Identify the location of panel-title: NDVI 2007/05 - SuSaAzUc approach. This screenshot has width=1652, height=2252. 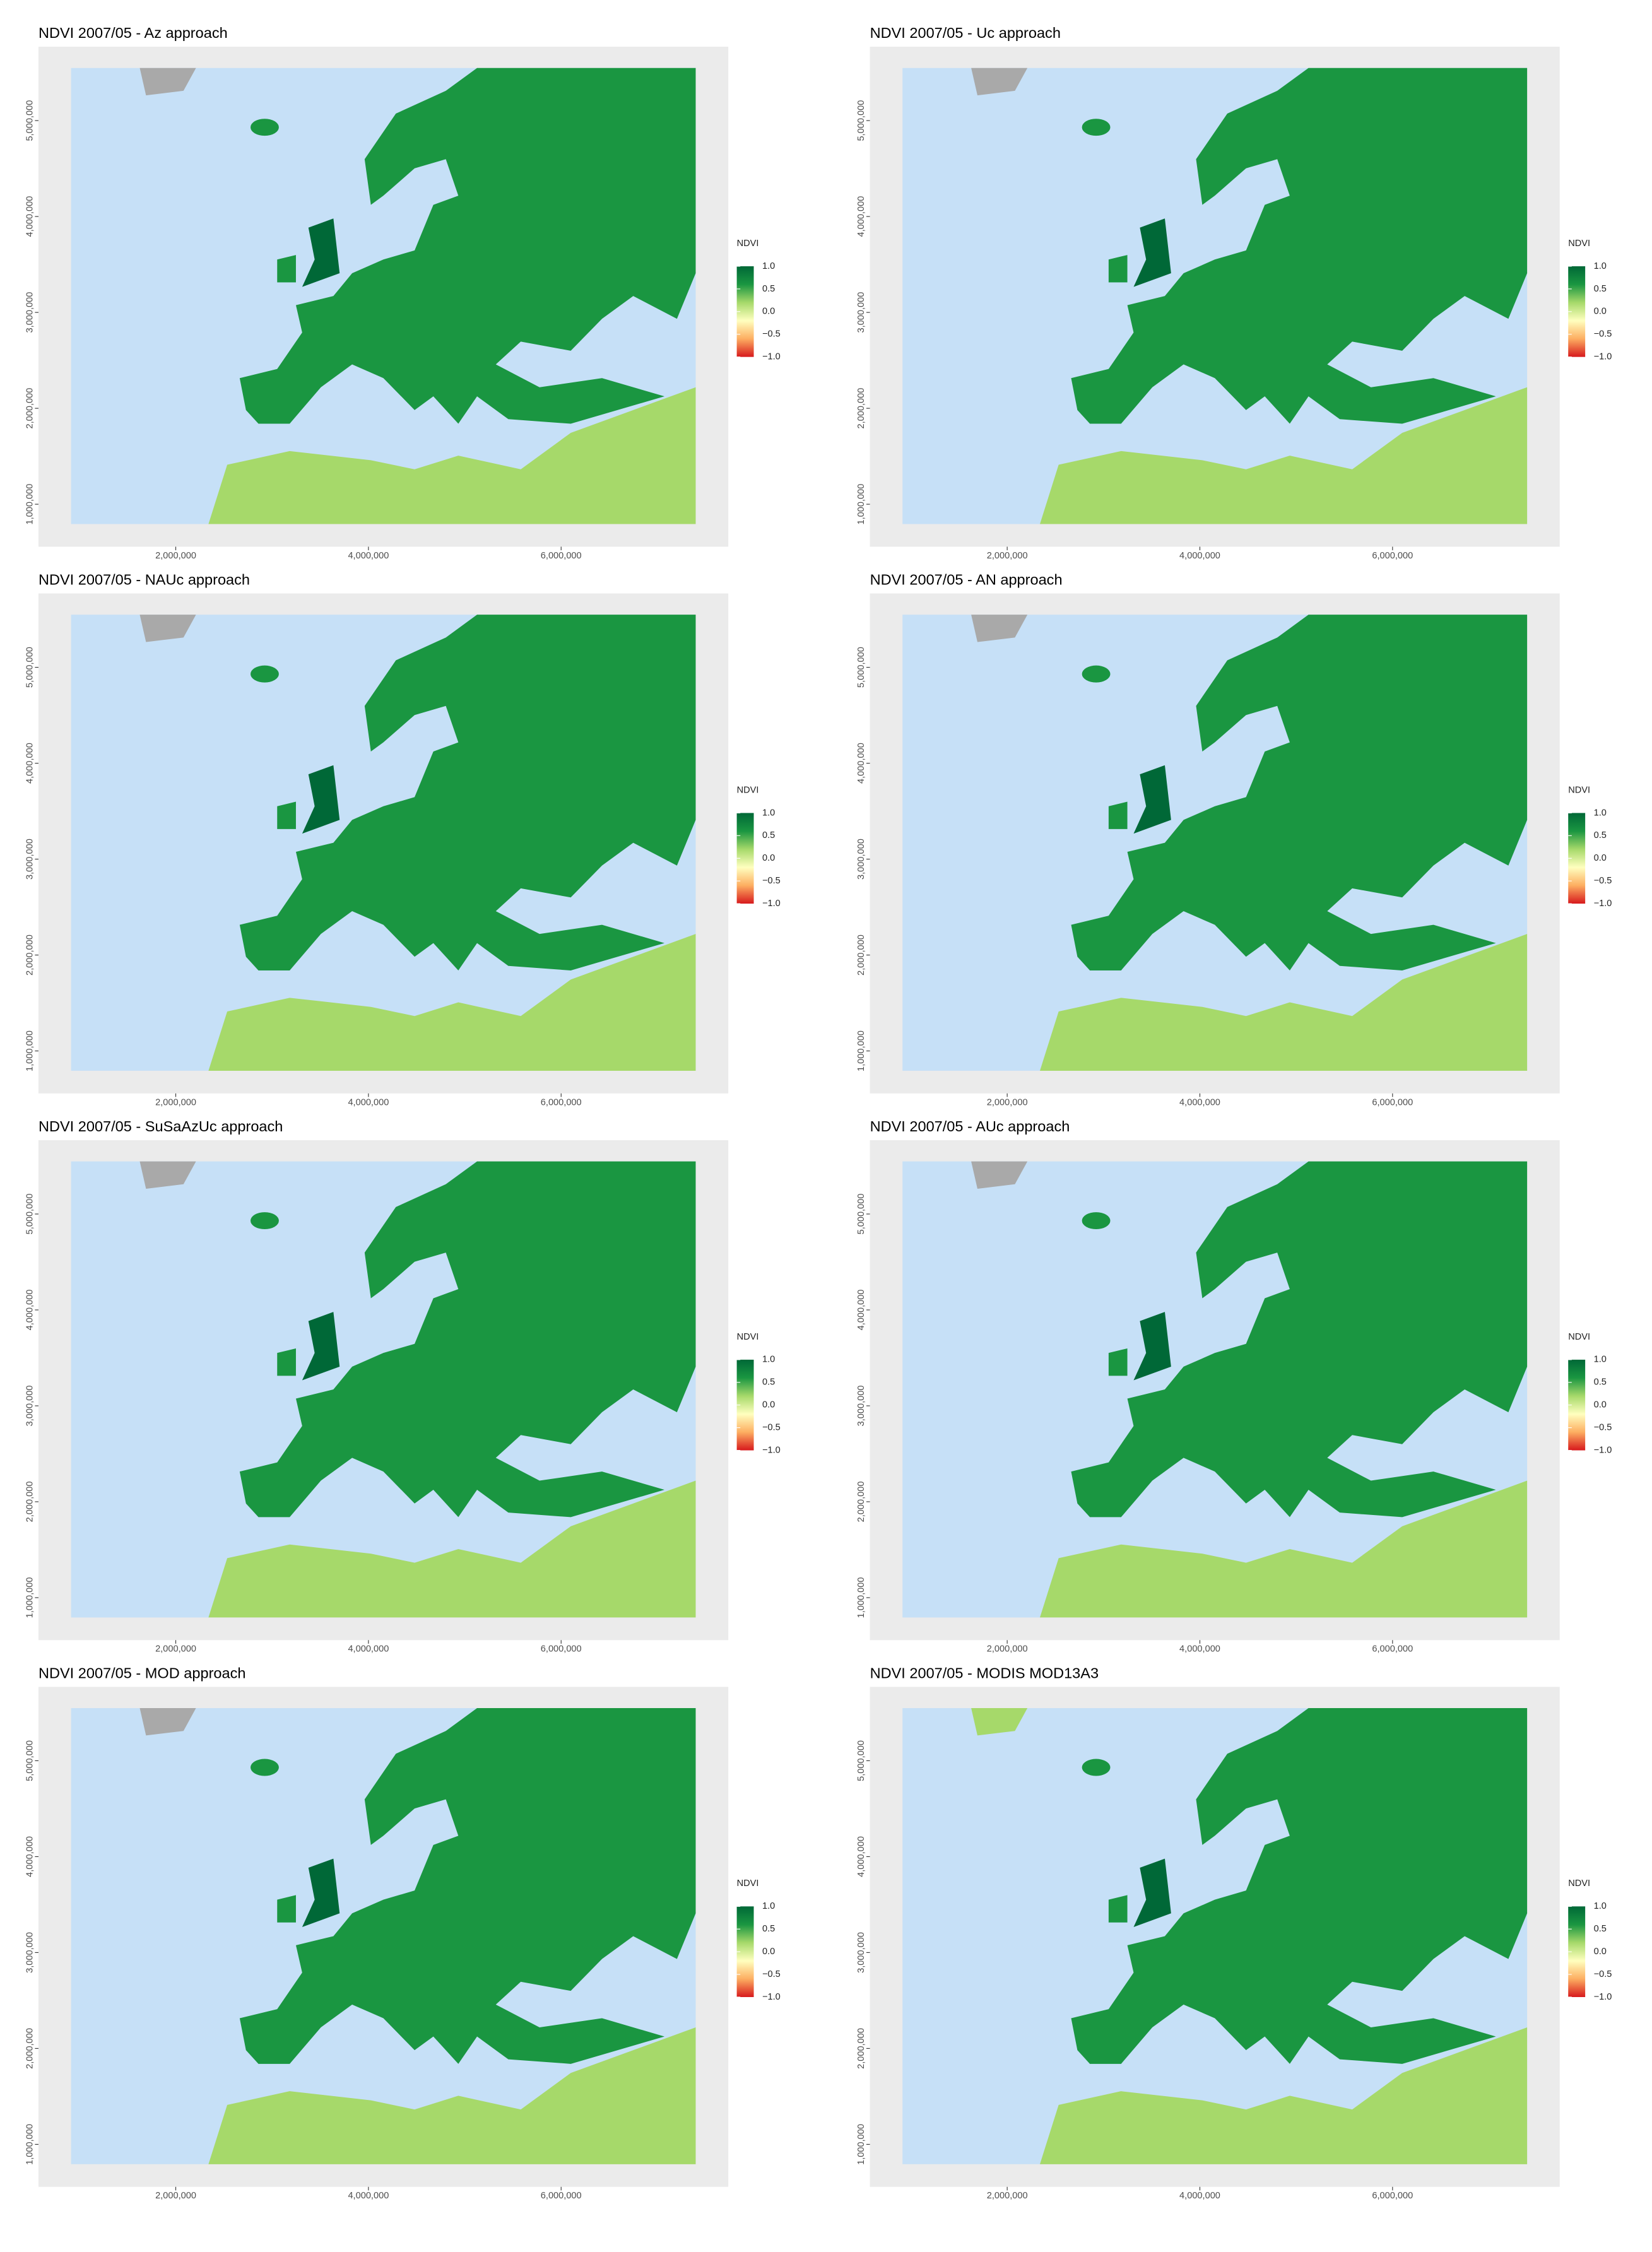
(160, 1126).